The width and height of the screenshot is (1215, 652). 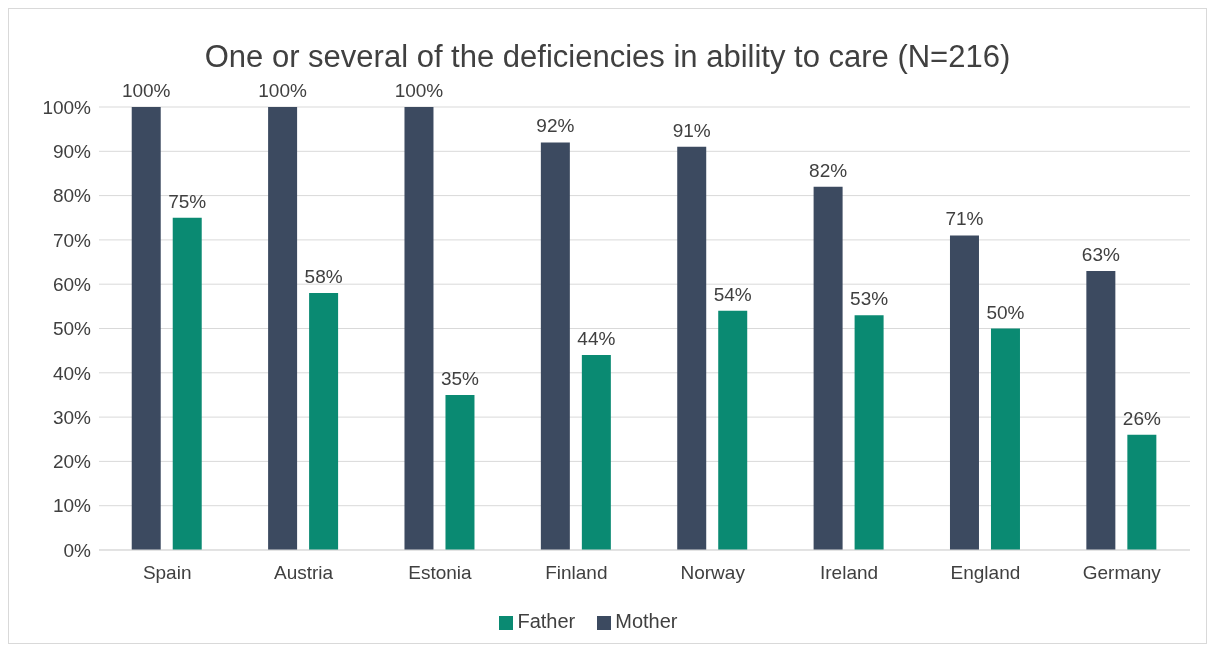 I want to click on x-tick-label: Estonia, so click(x=440, y=573).